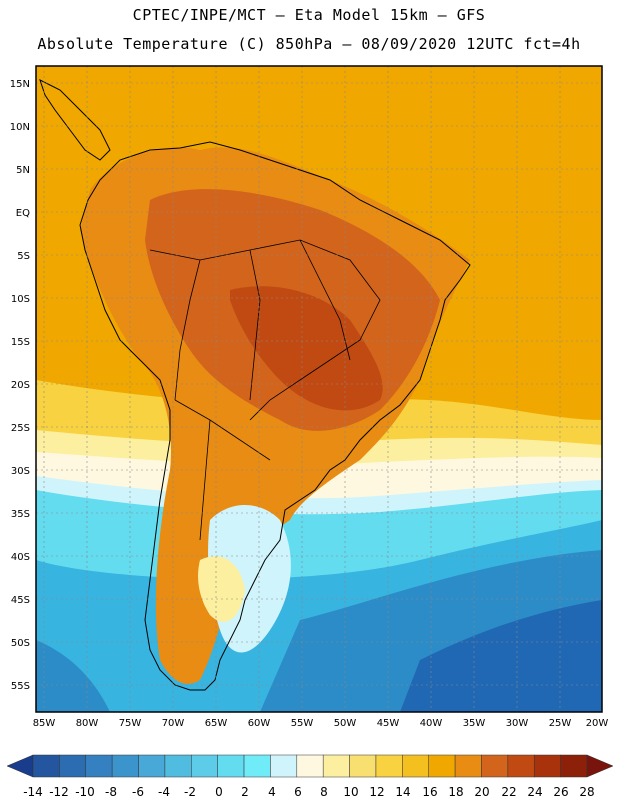  Describe the element at coordinates (20, 643) in the screenshot. I see `lat-label: 50S` at that location.